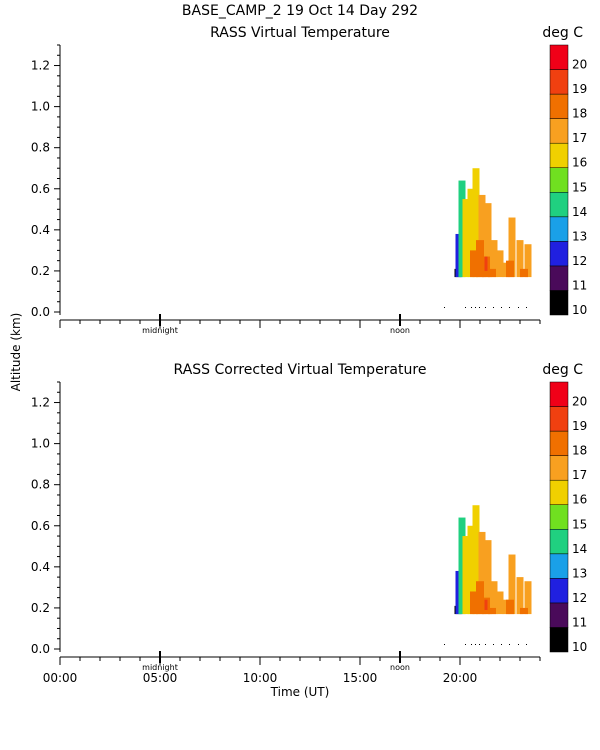  Describe the element at coordinates (486, 604) in the screenshot. I see `hot-spot-cell` at that location.